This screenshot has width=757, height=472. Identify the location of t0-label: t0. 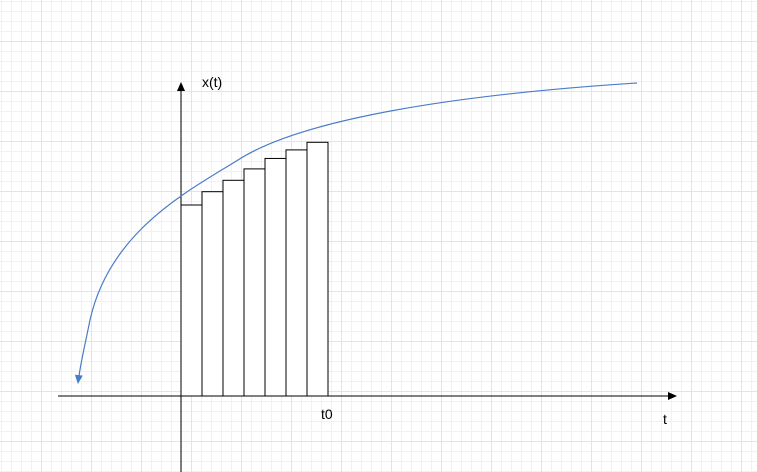
(327, 414).